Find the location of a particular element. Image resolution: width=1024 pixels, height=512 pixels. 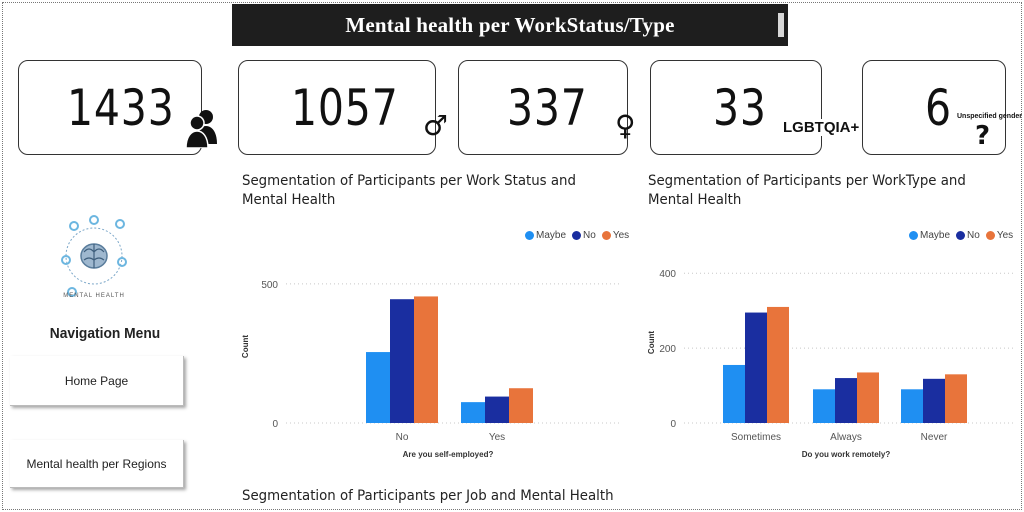

work-type-legend: Maybe No Yes is located at coordinates (959, 235).